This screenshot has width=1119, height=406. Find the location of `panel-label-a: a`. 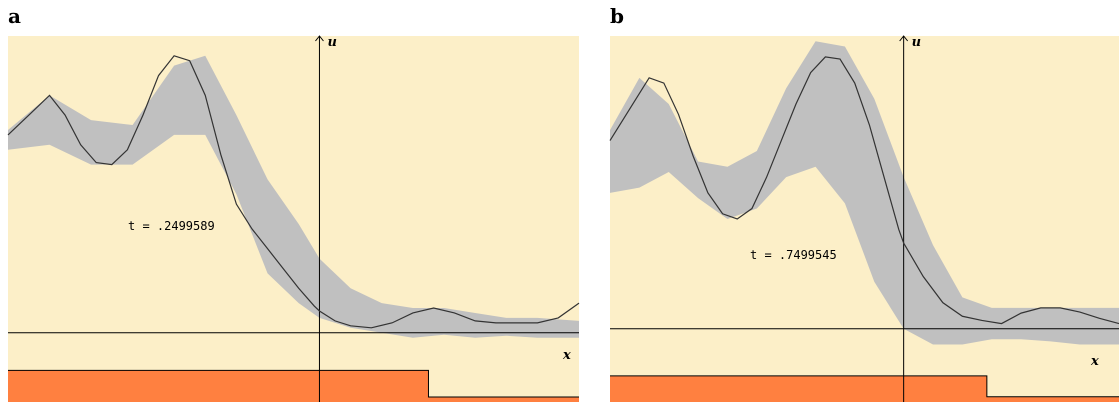

panel-label-a: a is located at coordinates (14, 16).